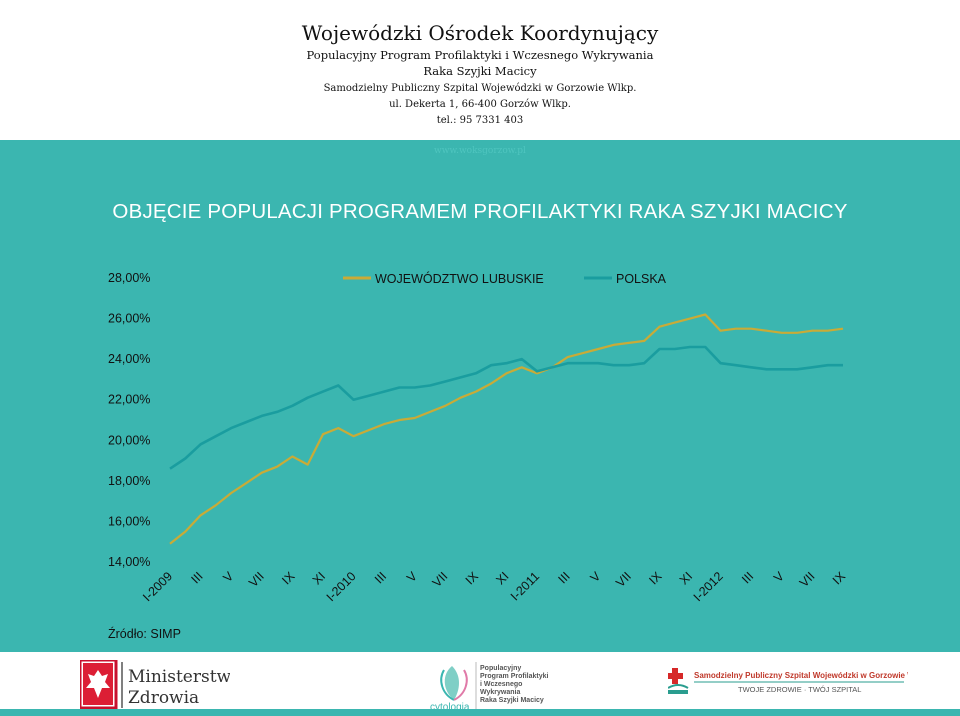 The width and height of the screenshot is (960, 716). Describe the element at coordinates (157, 586) in the screenshot. I see `x-tick-label: I-2009` at that location.